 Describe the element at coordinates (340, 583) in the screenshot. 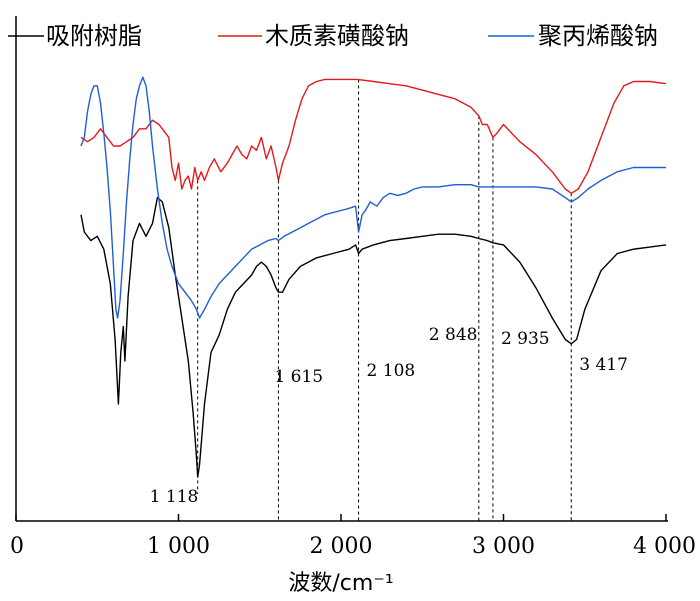

I see `x-axis-title: 波数/cm⁻¹` at that location.